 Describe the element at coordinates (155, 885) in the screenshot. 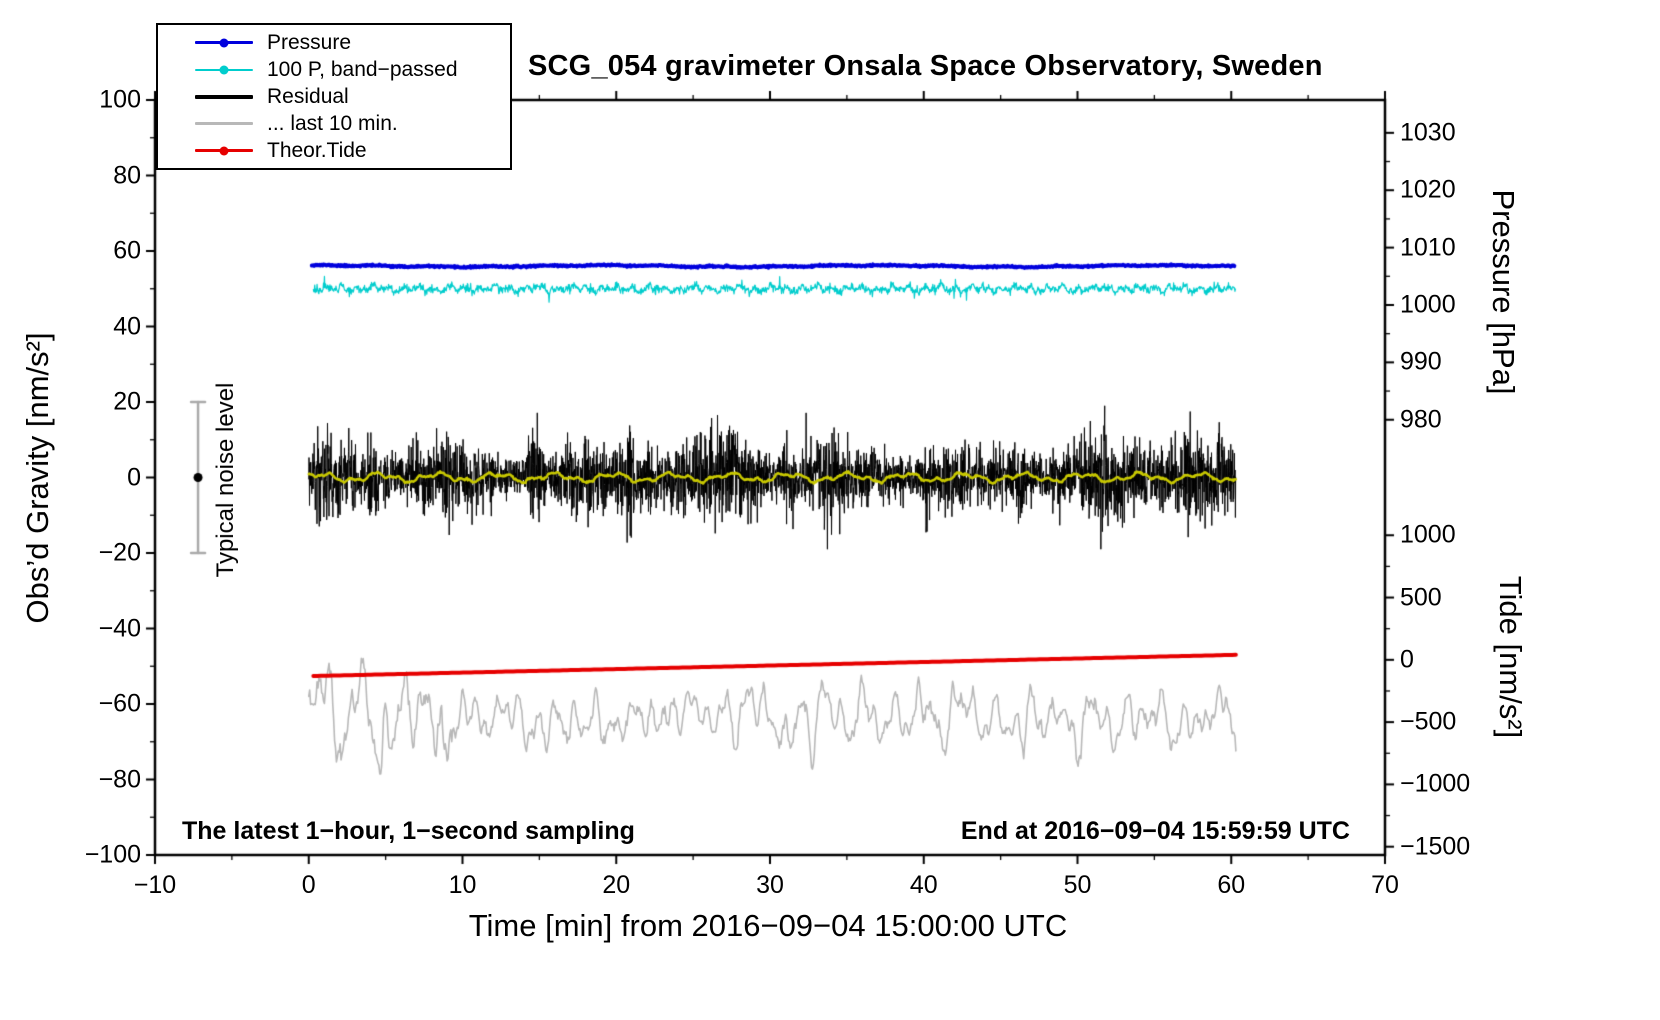

I see `x-tick-label: −10` at that location.